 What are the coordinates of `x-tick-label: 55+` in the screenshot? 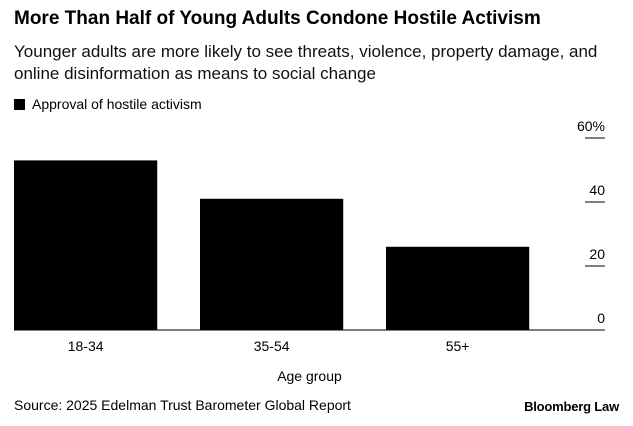 It's located at (458, 346).